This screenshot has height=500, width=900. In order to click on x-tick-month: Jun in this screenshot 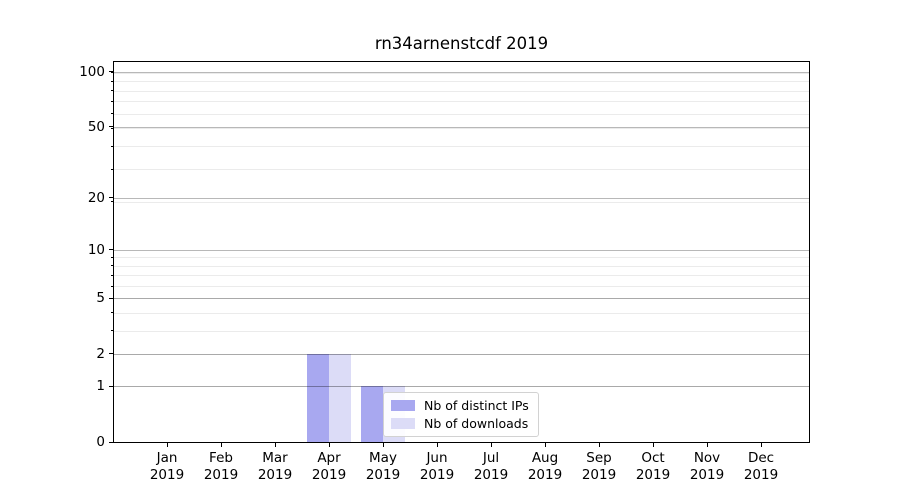, I will do `click(437, 458)`.